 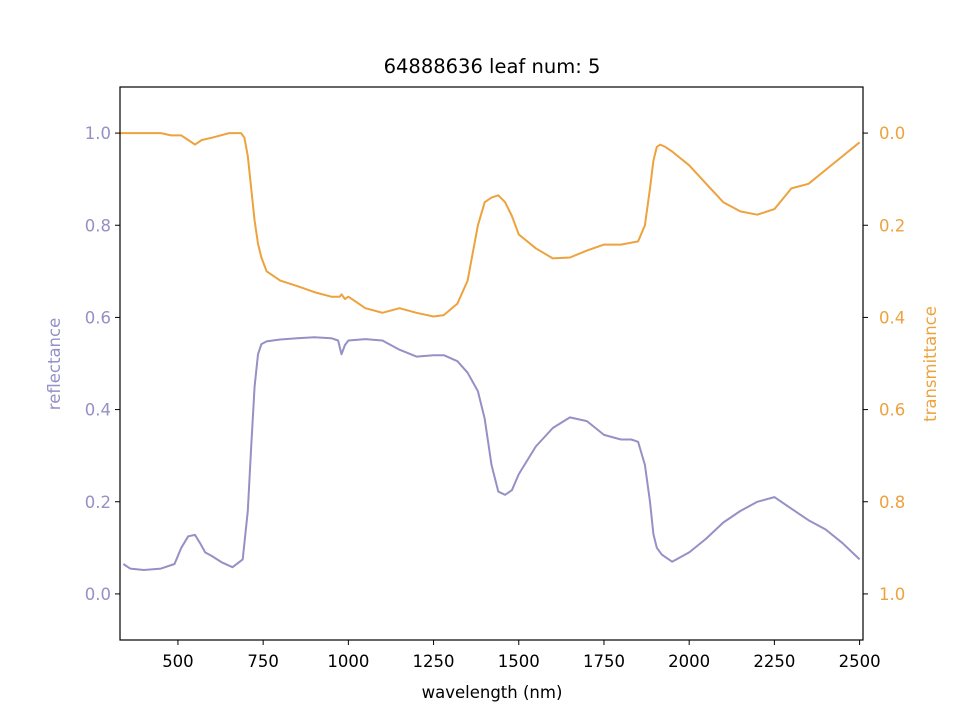 What do you see at coordinates (892, 317) in the screenshot?
I see `y-right-tick-label: 0.4` at bounding box center [892, 317].